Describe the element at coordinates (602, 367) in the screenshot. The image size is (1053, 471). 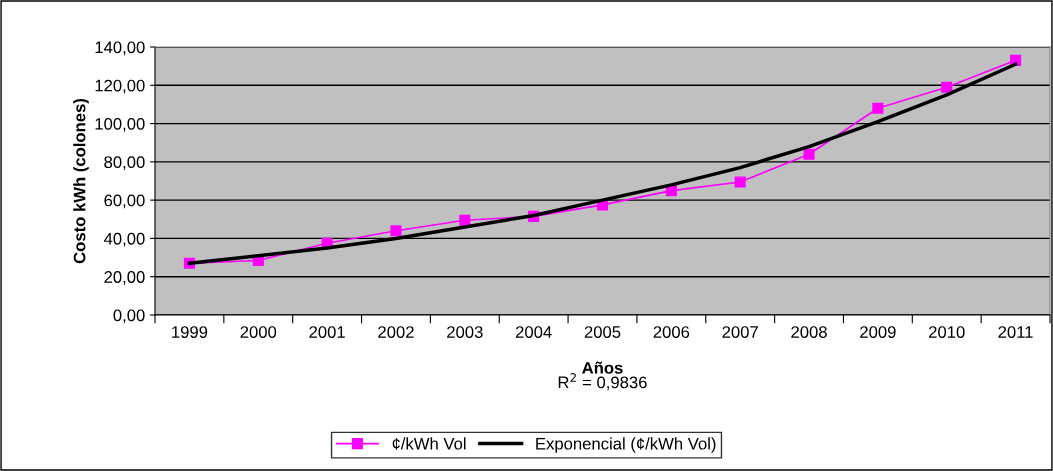
I see `x-axis-title: Años` at that location.